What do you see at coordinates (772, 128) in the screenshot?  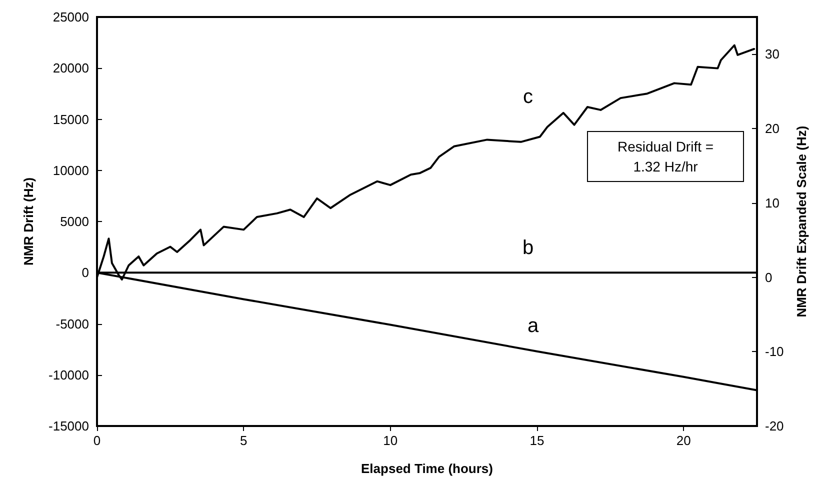 I see `y2-tick-label: 20` at bounding box center [772, 128].